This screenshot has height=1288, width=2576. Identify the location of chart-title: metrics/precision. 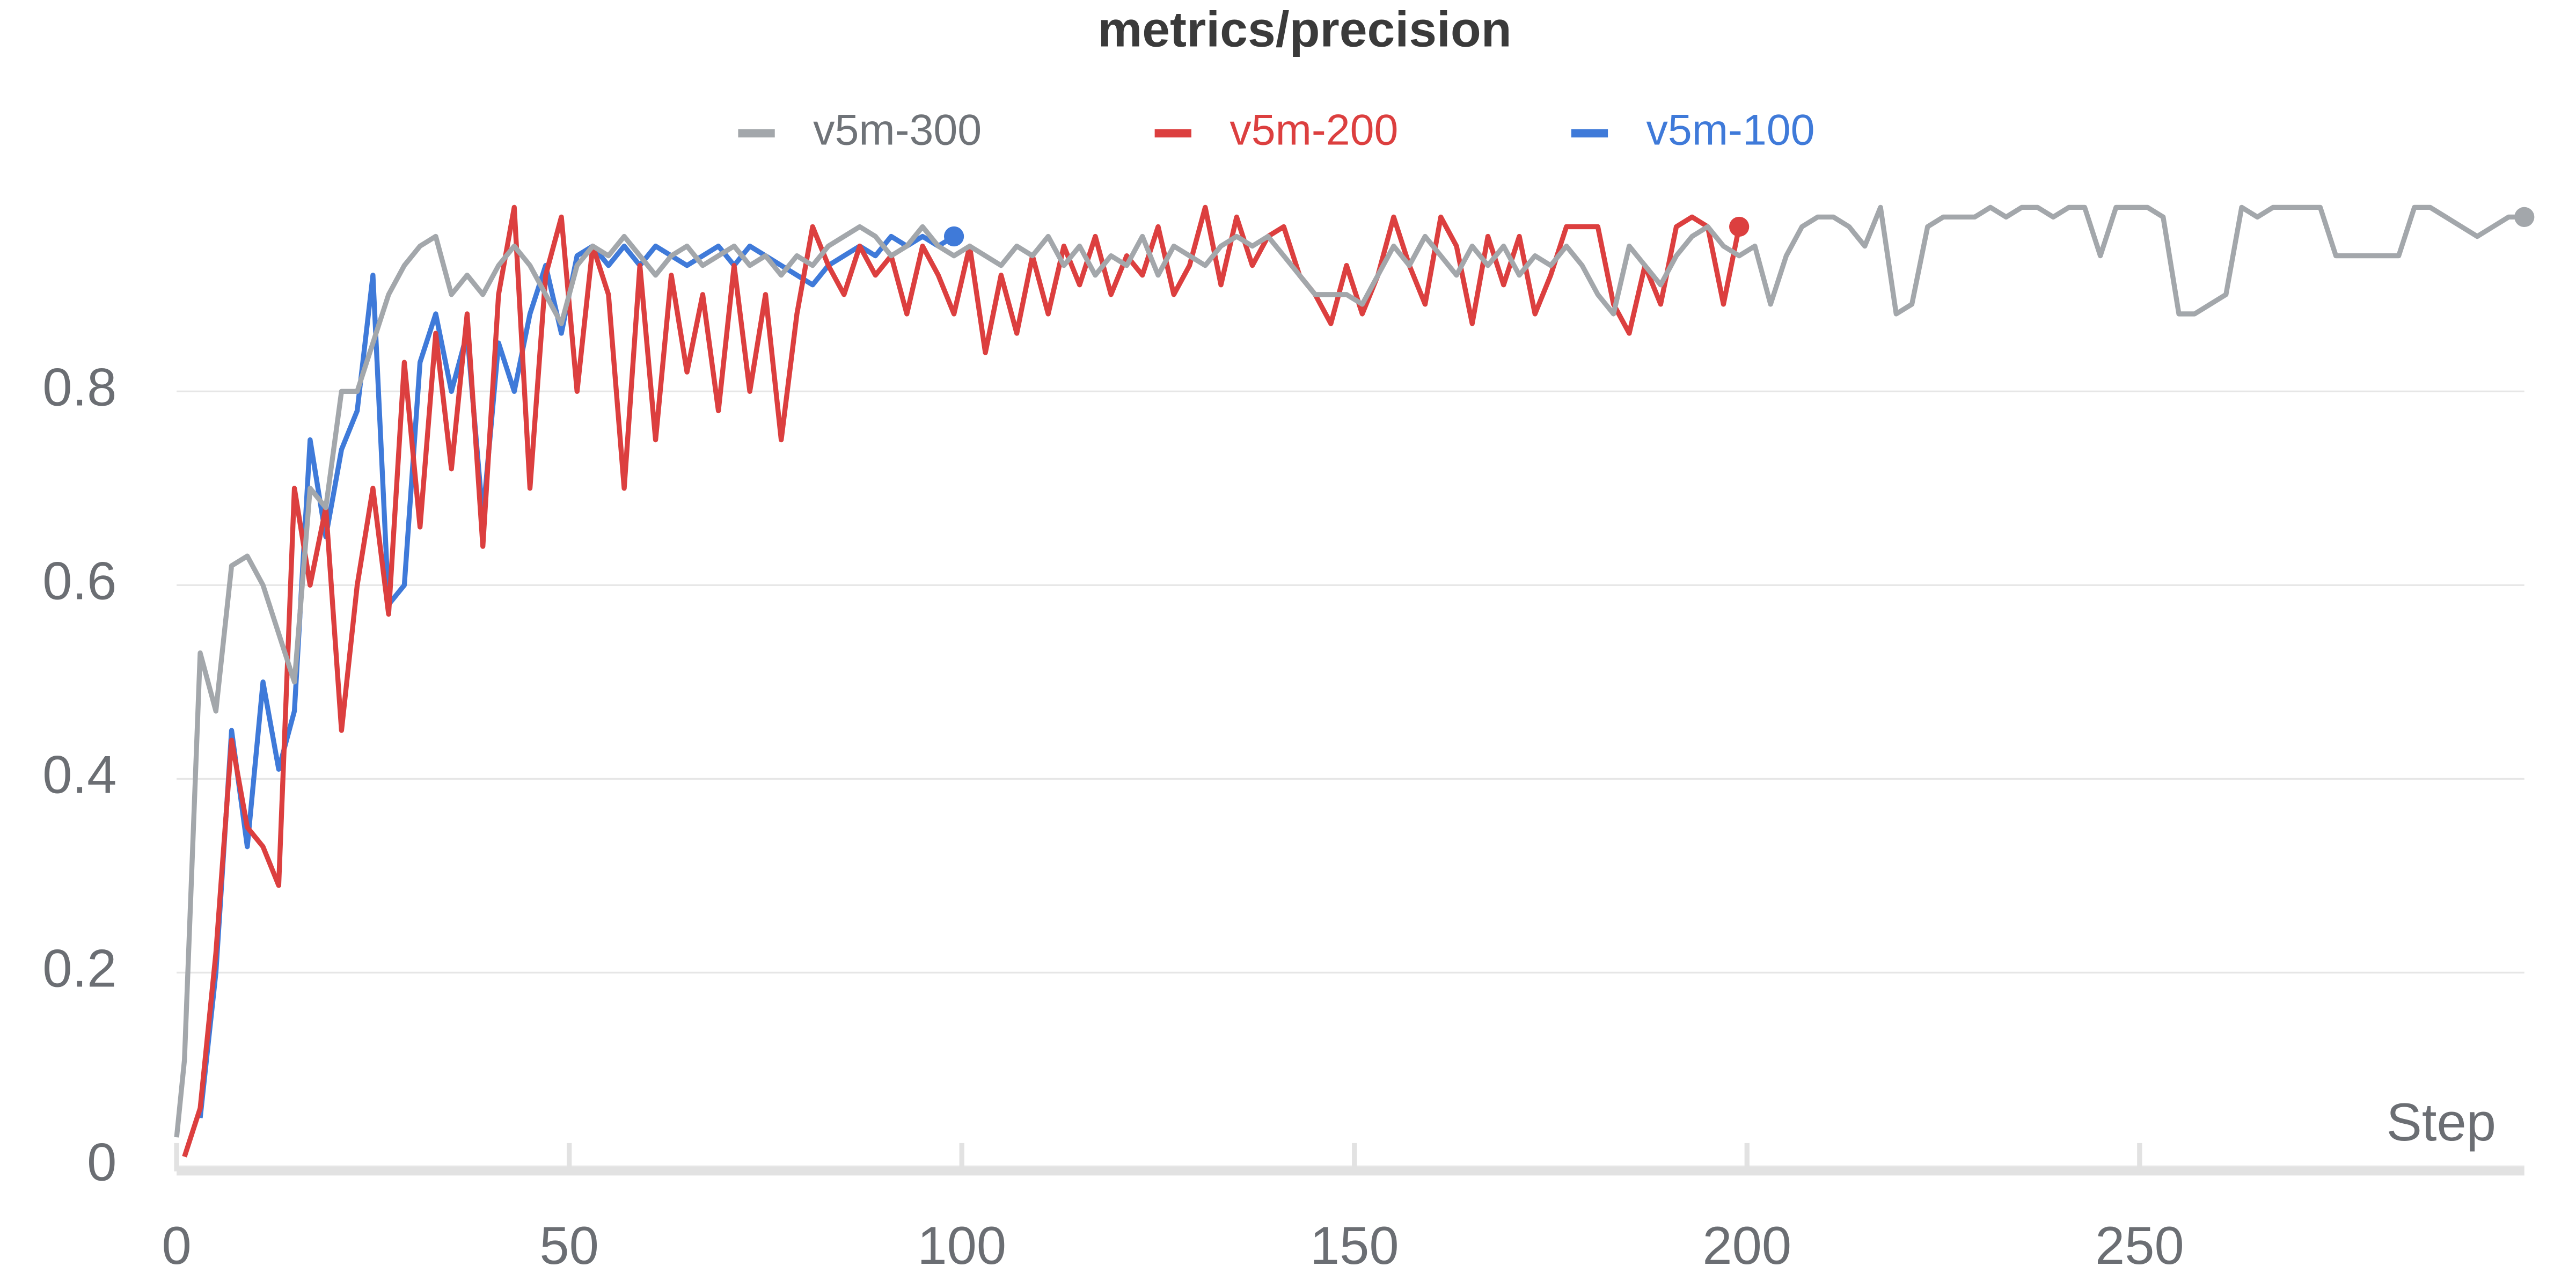
(1304, 29).